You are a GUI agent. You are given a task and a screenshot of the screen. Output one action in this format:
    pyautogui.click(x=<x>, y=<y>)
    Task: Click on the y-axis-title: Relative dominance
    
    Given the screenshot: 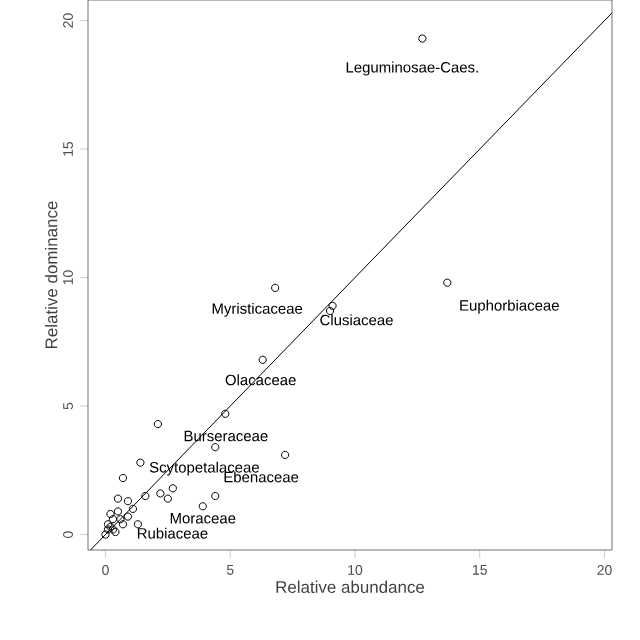 What is the action you would take?
    pyautogui.click(x=51, y=274)
    